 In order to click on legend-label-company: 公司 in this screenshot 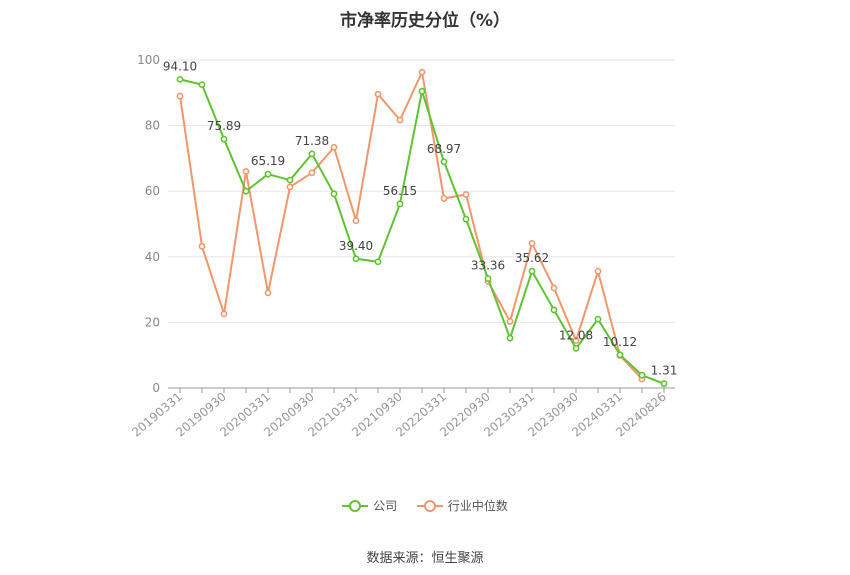, I will do `click(385, 506)`.